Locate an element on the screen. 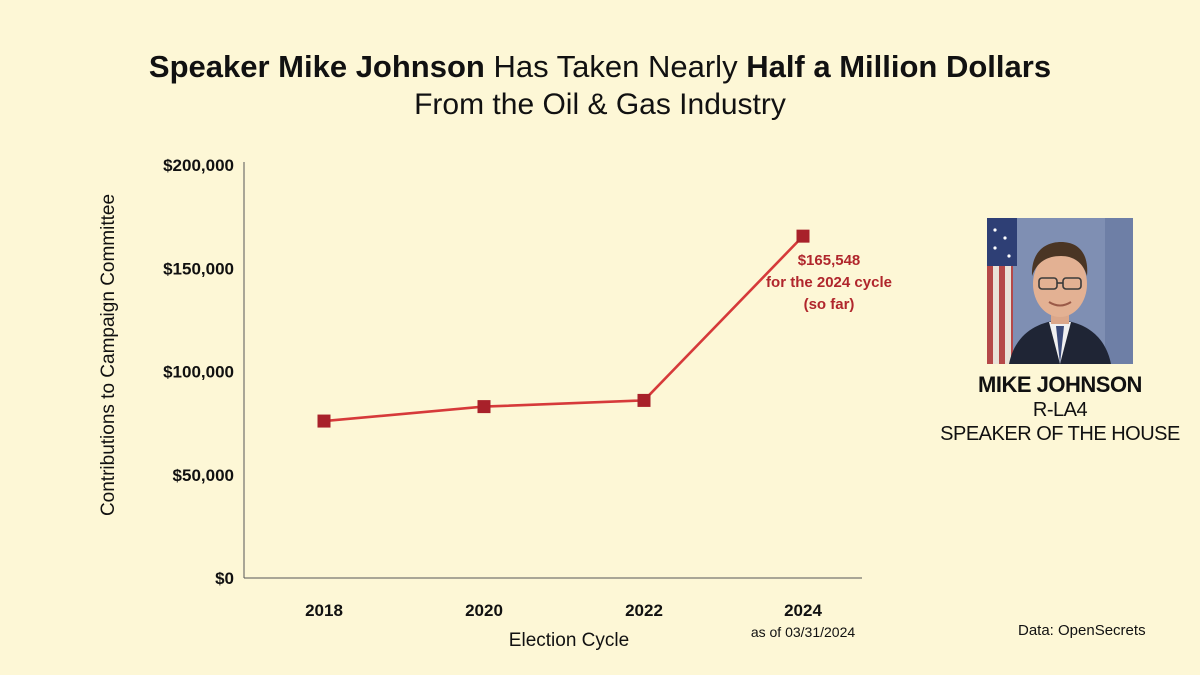 The height and width of the screenshot is (675, 1200). series is located at coordinates (563, 328).